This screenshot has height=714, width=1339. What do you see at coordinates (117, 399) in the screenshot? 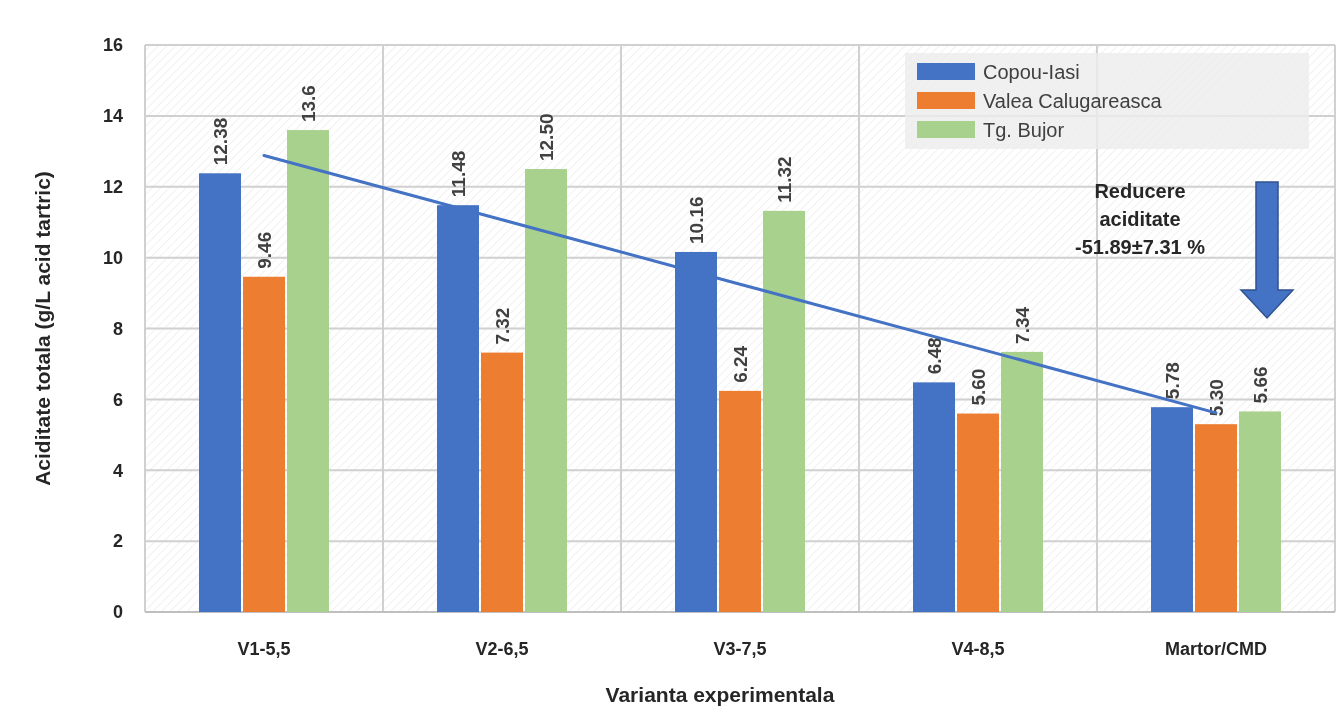
I see `y-tick-label: 6` at bounding box center [117, 399].